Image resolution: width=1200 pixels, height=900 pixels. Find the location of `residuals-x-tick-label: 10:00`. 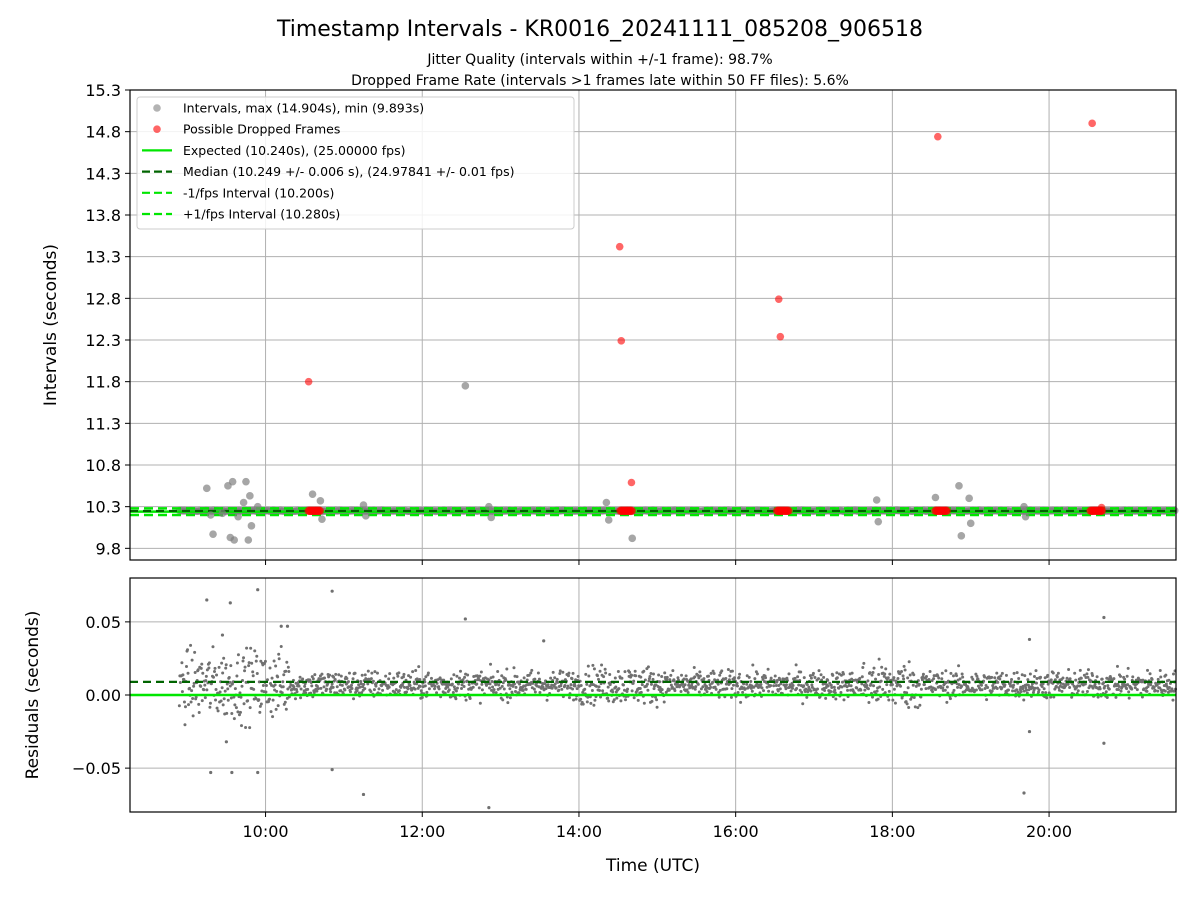

residuals-x-tick-label: 10:00 is located at coordinates (265, 831).